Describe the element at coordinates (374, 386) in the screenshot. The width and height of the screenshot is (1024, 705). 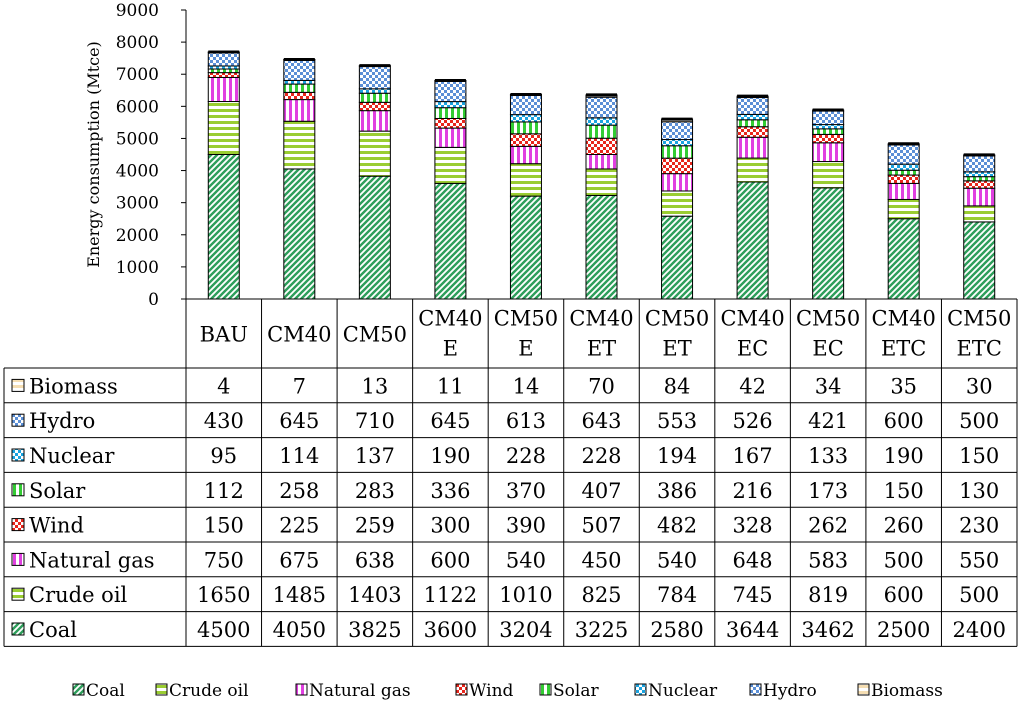
I see `data-value: 13` at that location.